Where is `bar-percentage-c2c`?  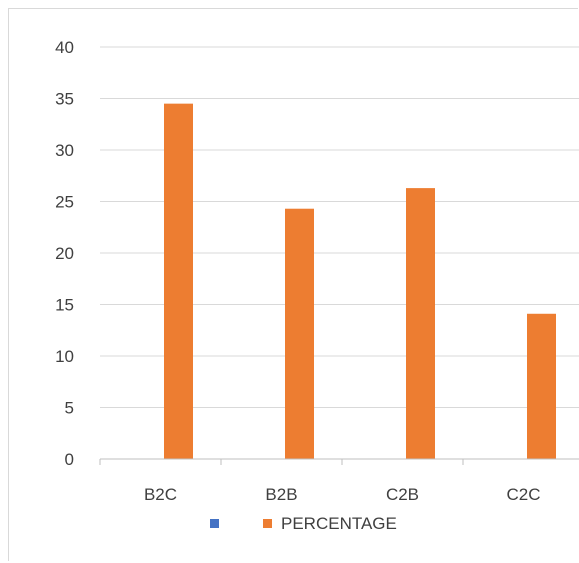
bar-percentage-c2c is located at coordinates (541, 386).